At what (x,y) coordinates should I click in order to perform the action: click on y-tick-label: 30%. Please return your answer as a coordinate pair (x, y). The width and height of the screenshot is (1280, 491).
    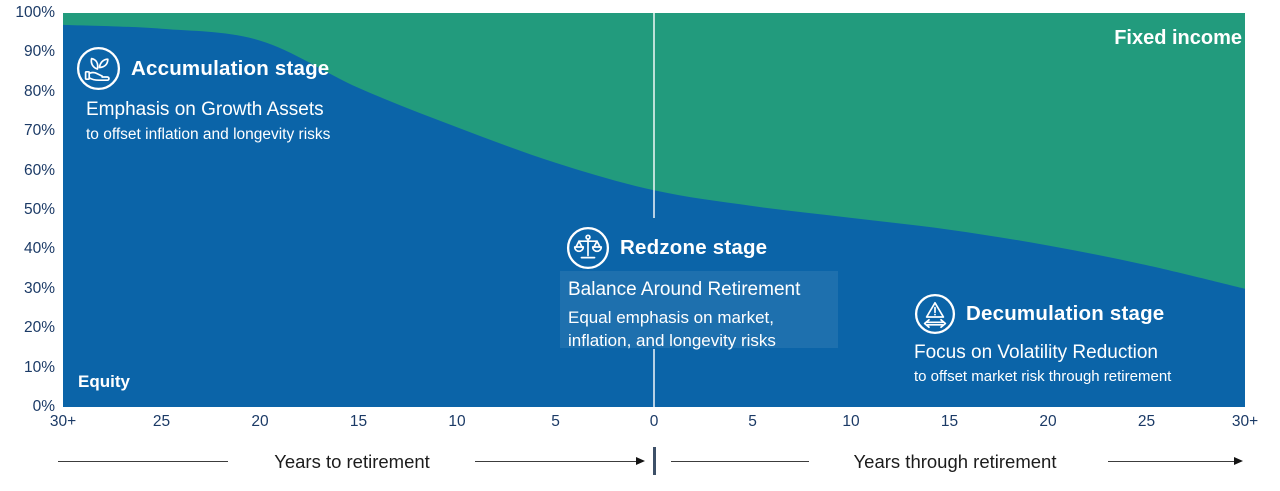
    Looking at the image, I should click on (39, 288).